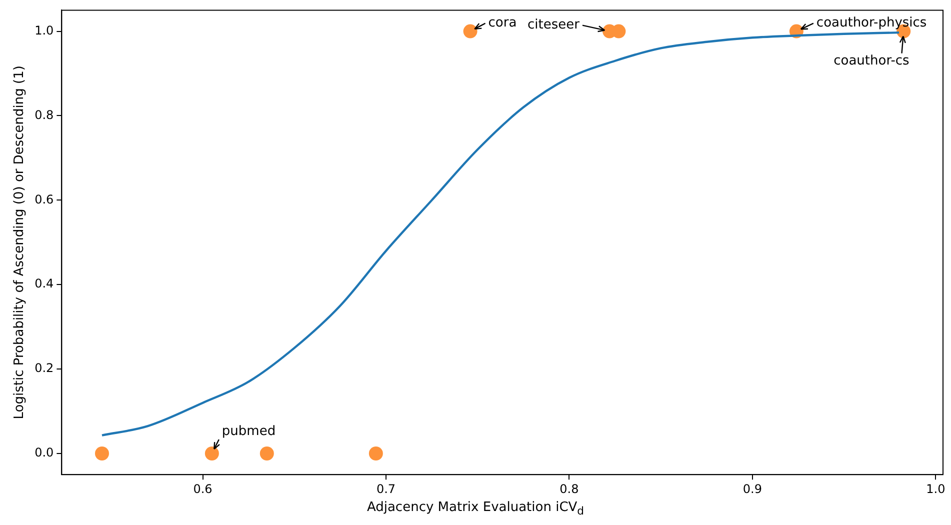 Image resolution: width=951 pixels, height=525 pixels. Describe the element at coordinates (936, 489) in the screenshot. I see `x-tick-label: 1.0` at that location.